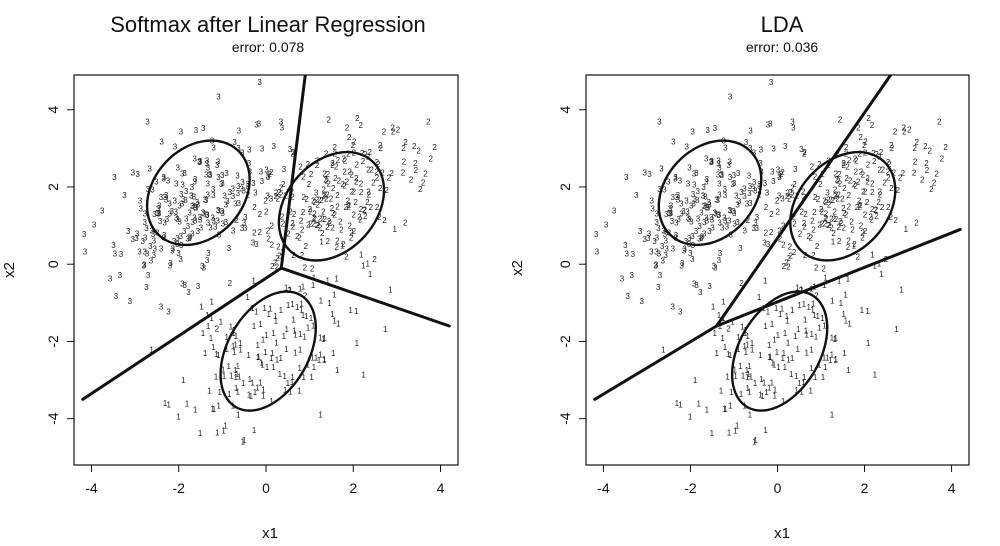 This screenshot has height=546, width=1000. Describe the element at coordinates (782, 47) in the screenshot. I see `right-chart-subtitle: error: 0.036` at that location.